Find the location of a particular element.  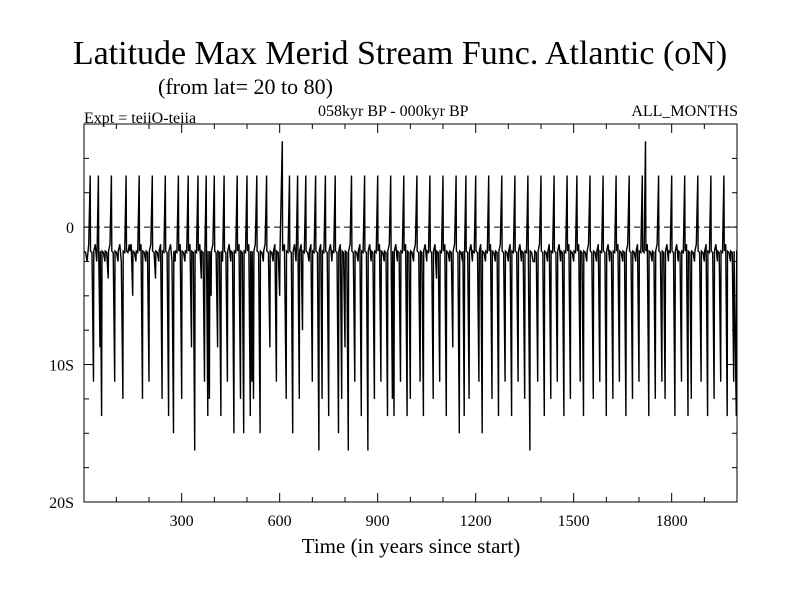

y-tick-label: 0 is located at coordinates (70, 228).